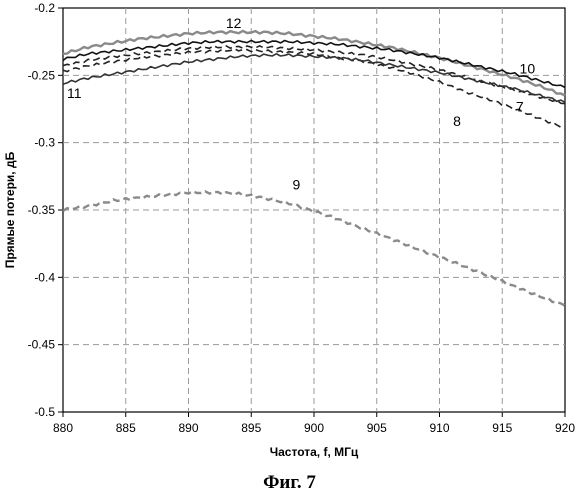 The height and width of the screenshot is (500, 579). I want to click on y-tick-label: -0.4, so click(44, 277).